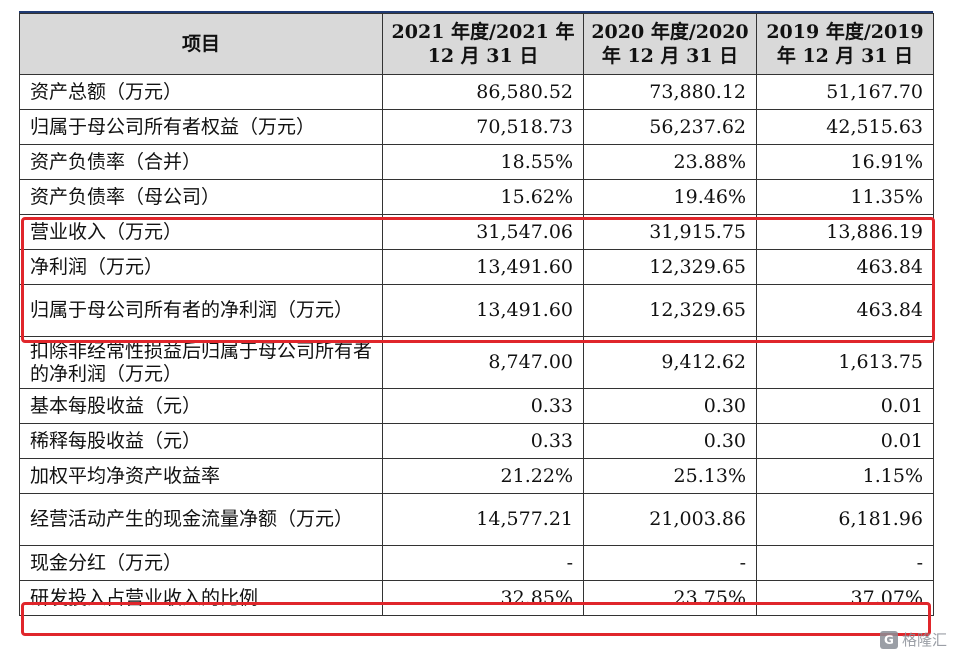  Describe the element at coordinates (845, 162) in the screenshot. I see `value-2019: 16.91%` at that location.